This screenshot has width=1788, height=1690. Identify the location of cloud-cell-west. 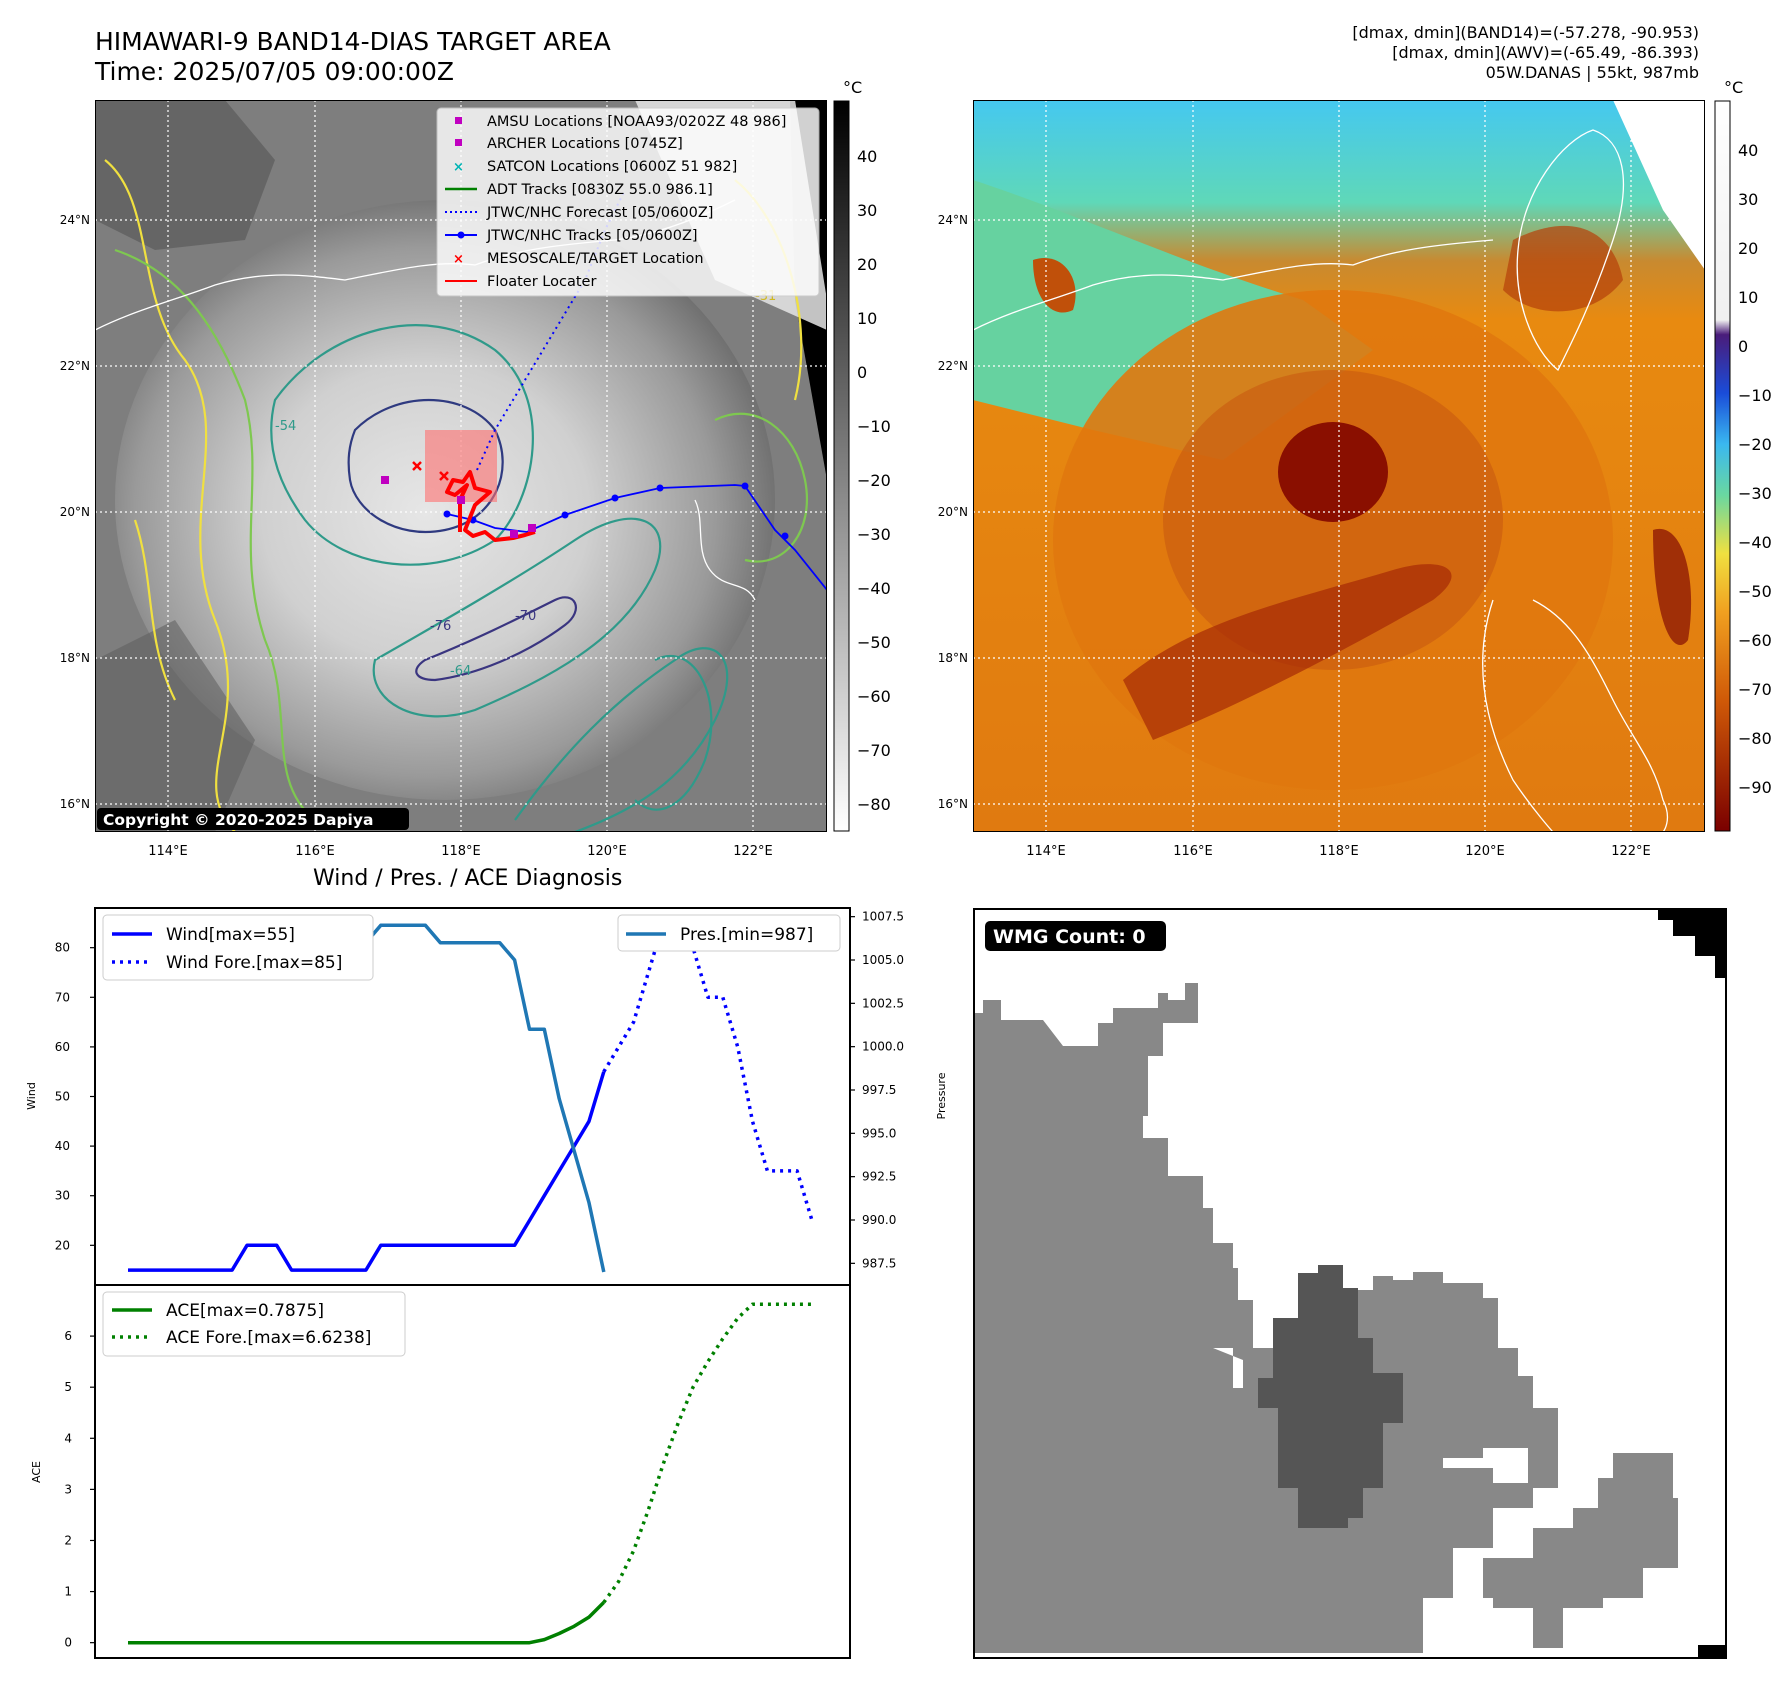
(1054, 285).